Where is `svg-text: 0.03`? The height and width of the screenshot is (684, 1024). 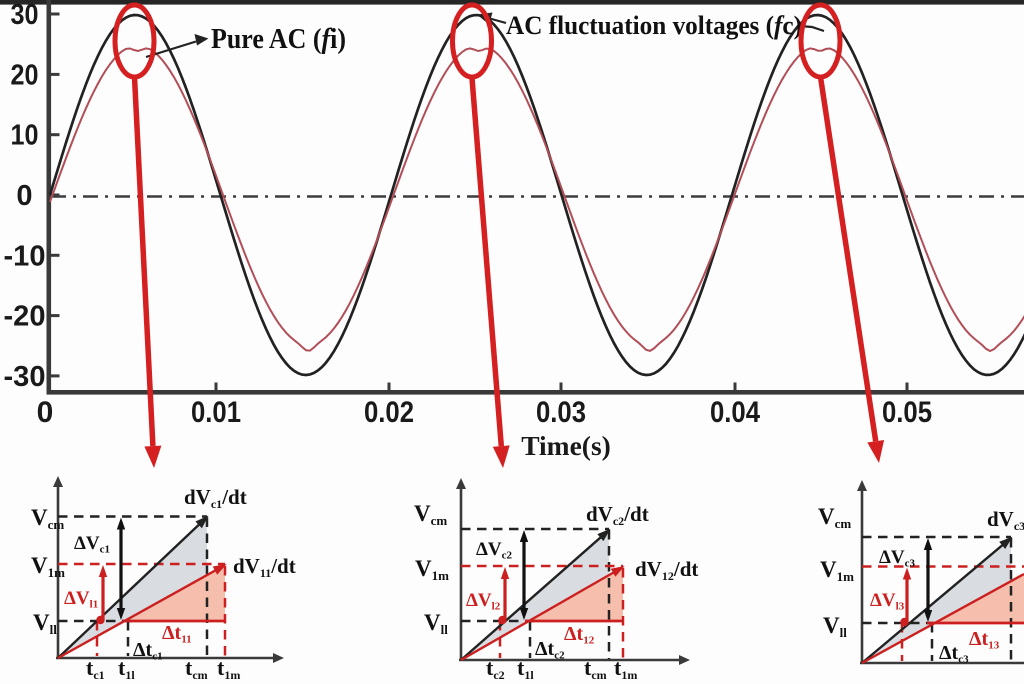 svg-text: 0.03 is located at coordinates (561, 412).